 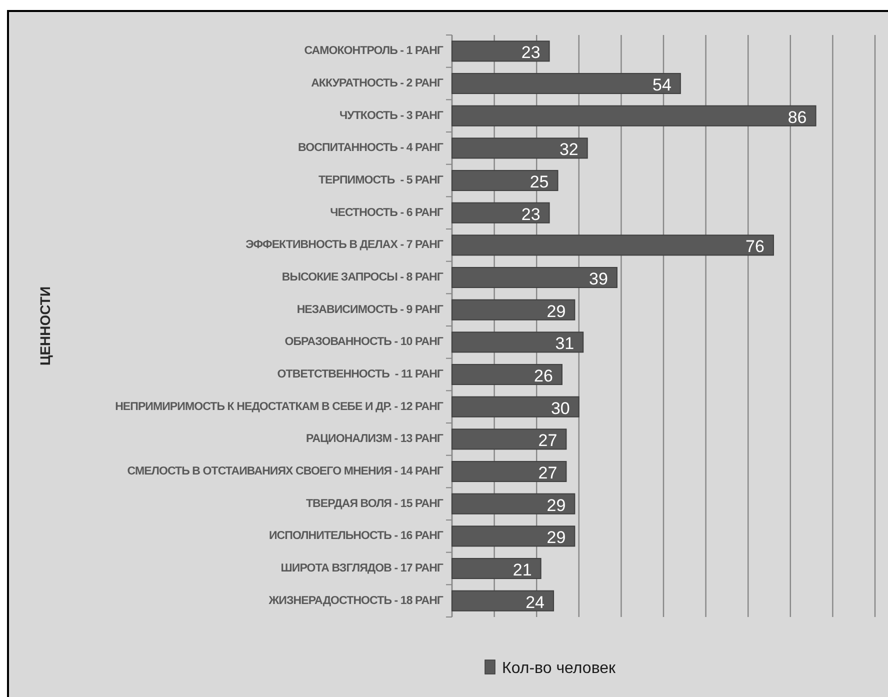 I want to click on y-tick-label: САМОКОНТРОЛЬ - 1 РАНГ, so click(x=374, y=51).